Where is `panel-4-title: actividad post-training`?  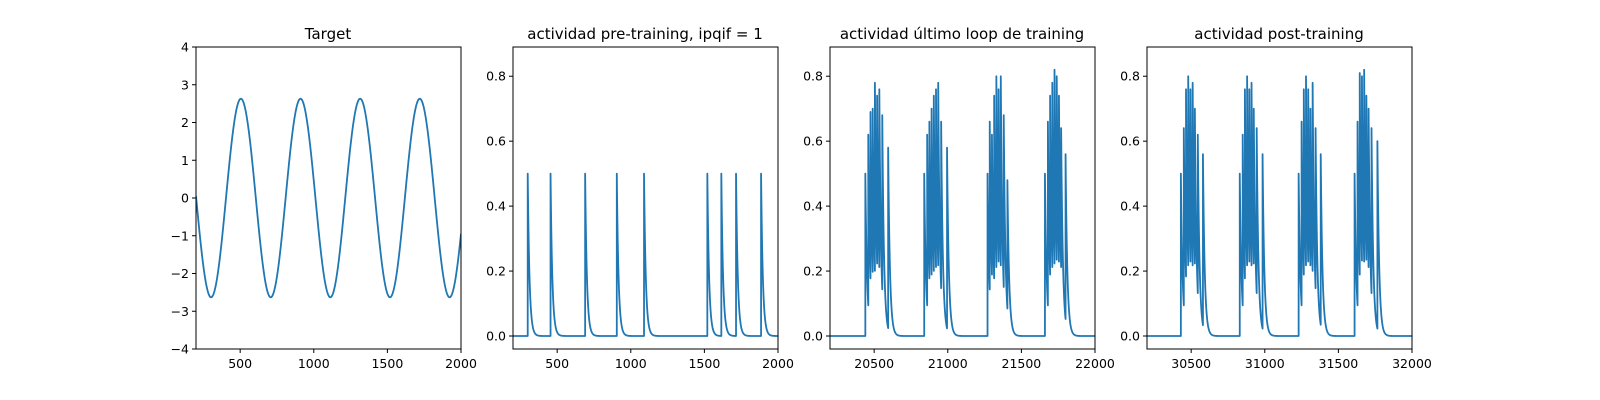 panel-4-title: actividad post-training is located at coordinates (1278, 34).